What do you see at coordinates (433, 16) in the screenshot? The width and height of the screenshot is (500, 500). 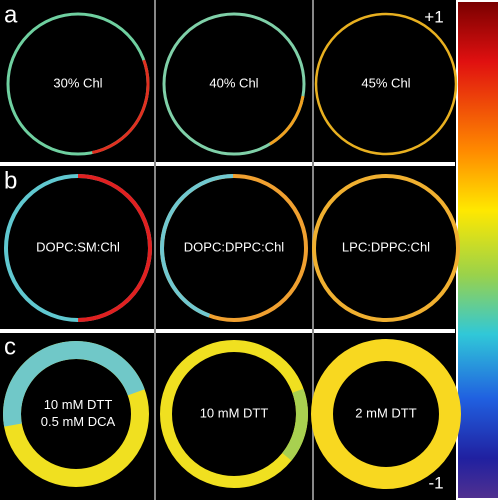 I see `colorbar-max: +1` at bounding box center [433, 16].